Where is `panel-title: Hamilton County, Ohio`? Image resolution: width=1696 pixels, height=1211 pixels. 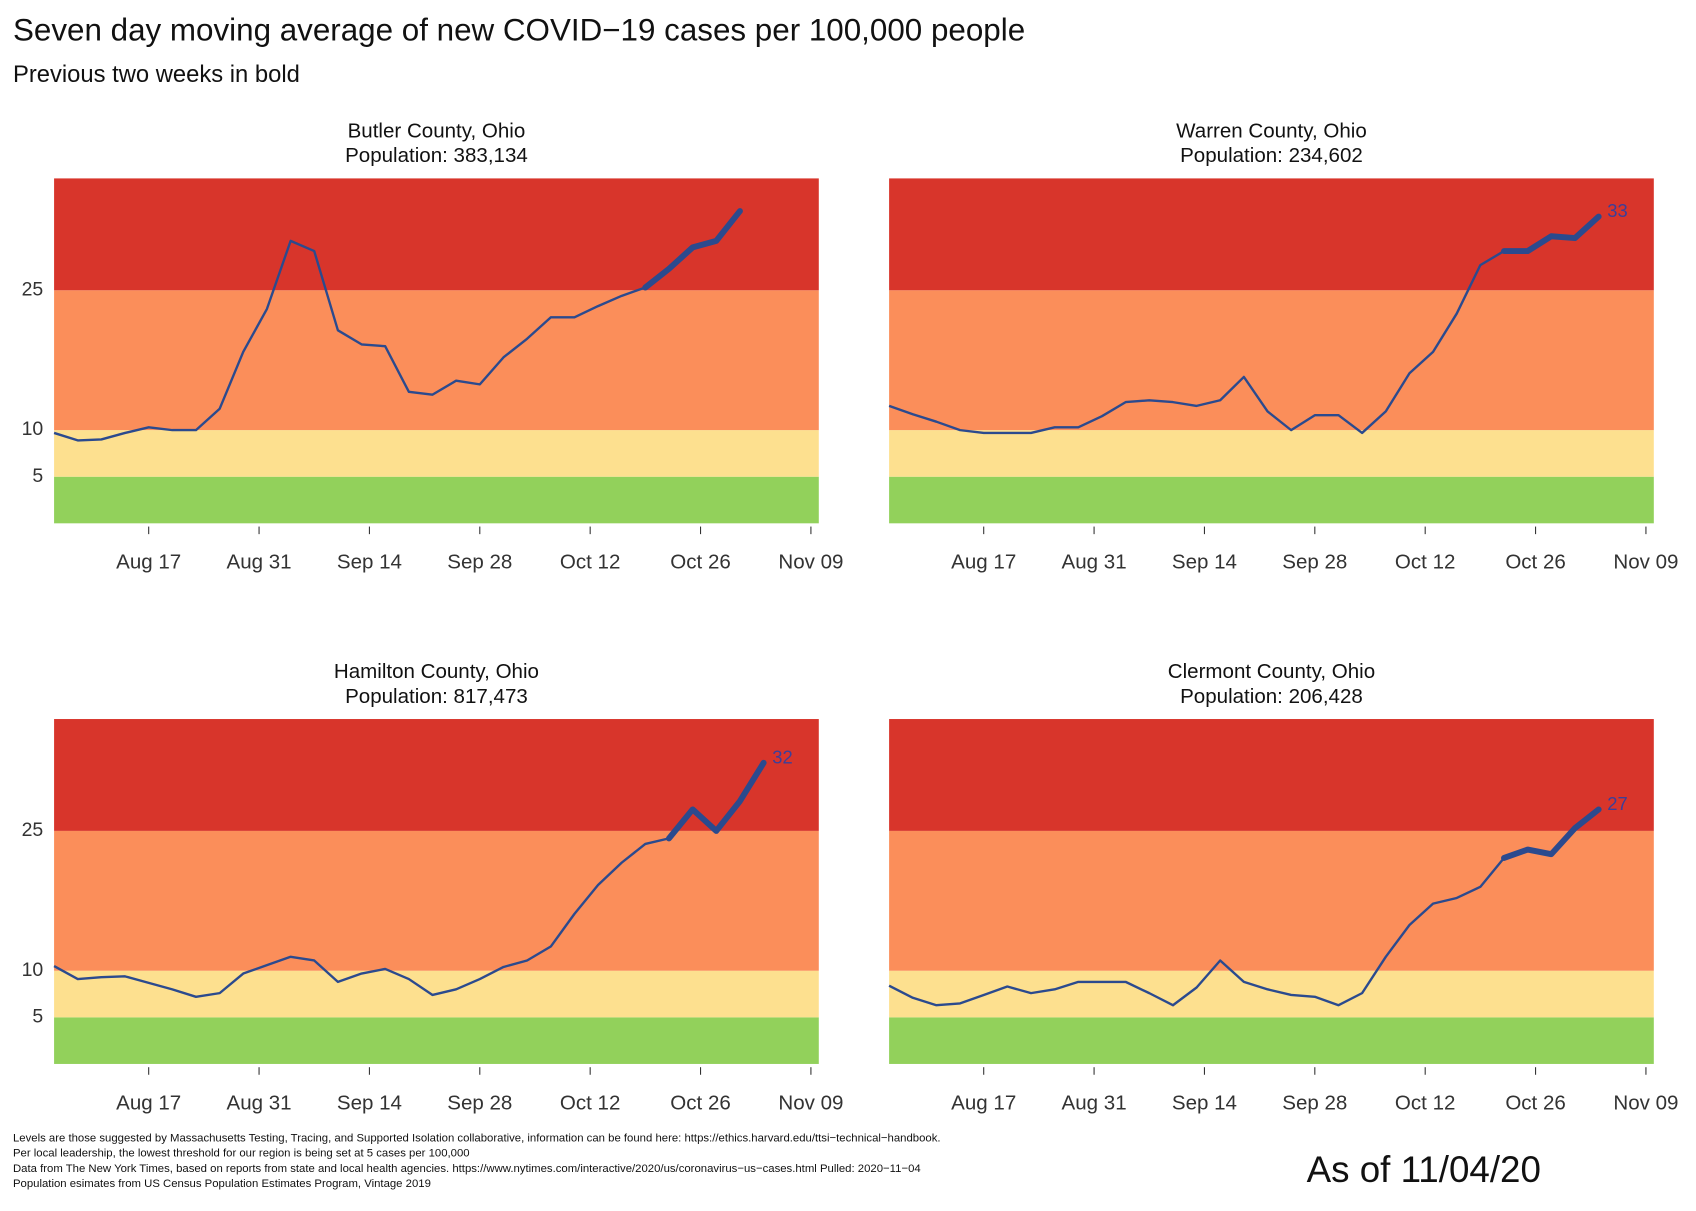
panel-title: Hamilton County, Ohio is located at coordinates (436, 671).